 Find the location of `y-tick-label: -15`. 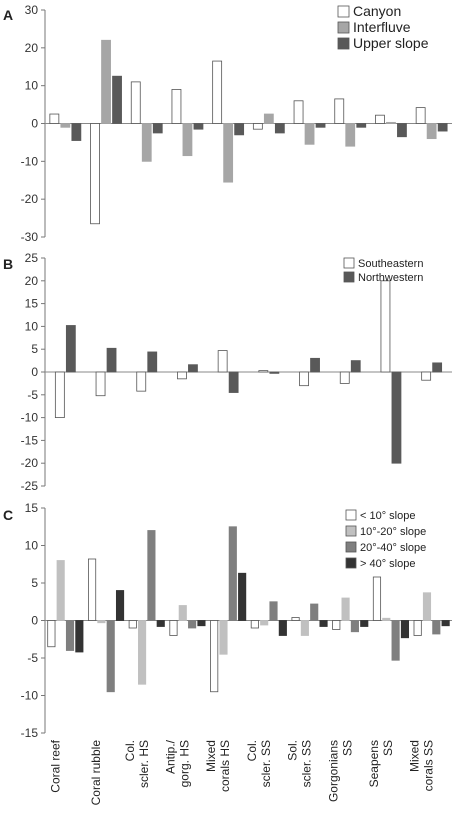

y-tick-label: -15 is located at coordinates (30, 440).